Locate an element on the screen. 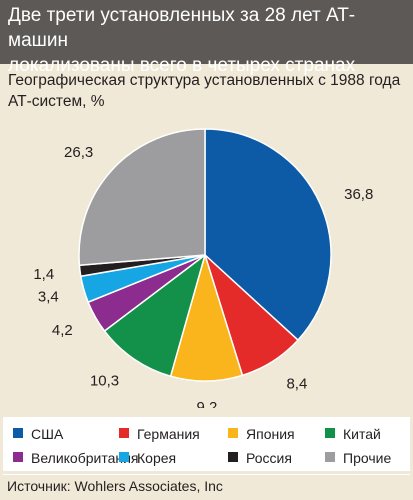 The height and width of the screenshot is (500, 413). data-label-5: 3,4 is located at coordinates (48, 296).